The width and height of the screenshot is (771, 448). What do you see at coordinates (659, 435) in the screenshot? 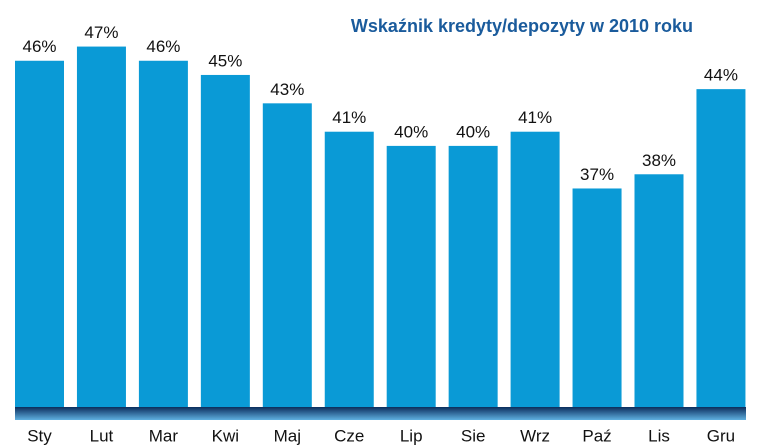
I see `x-tick-label: Lis` at bounding box center [659, 435].